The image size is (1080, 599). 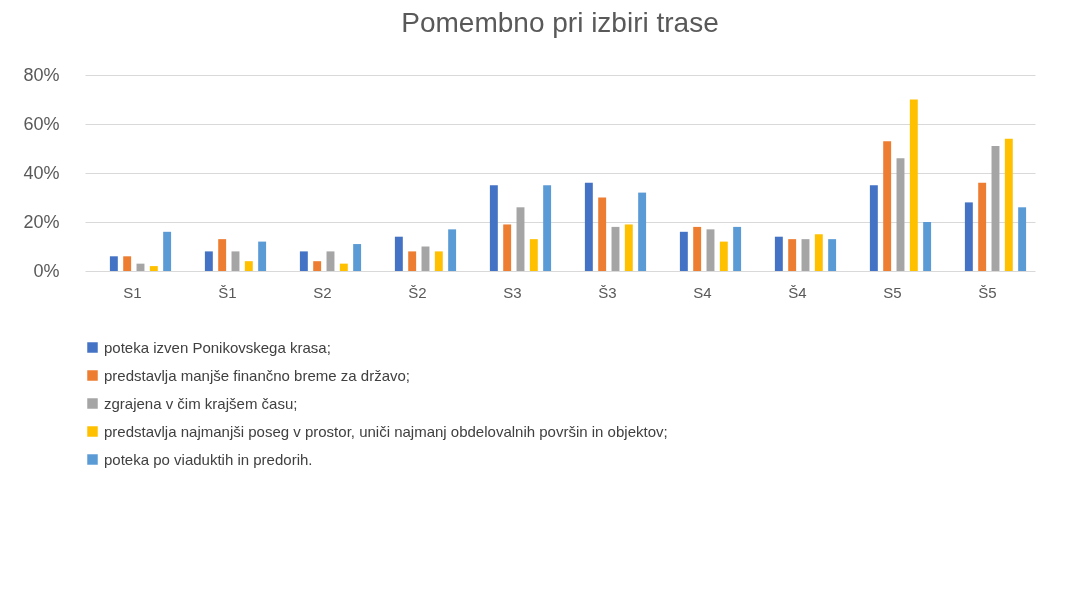 What do you see at coordinates (41, 74) in the screenshot?
I see `y-tick-label: 80%` at bounding box center [41, 74].